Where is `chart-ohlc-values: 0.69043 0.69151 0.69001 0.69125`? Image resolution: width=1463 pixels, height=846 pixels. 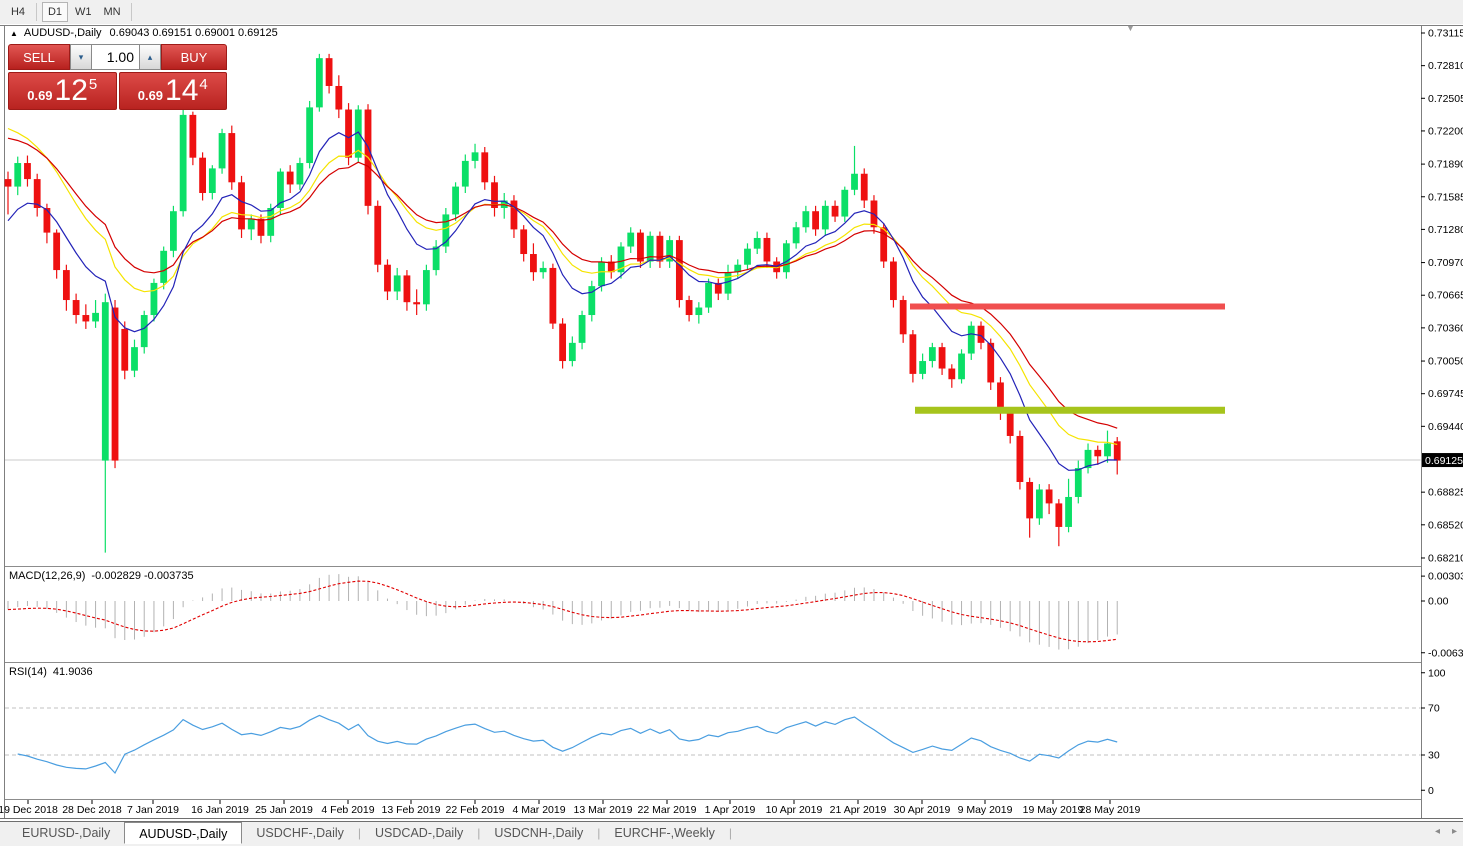
chart-ohlc-values: 0.69043 0.69151 0.69001 0.69125 is located at coordinates (193, 33).